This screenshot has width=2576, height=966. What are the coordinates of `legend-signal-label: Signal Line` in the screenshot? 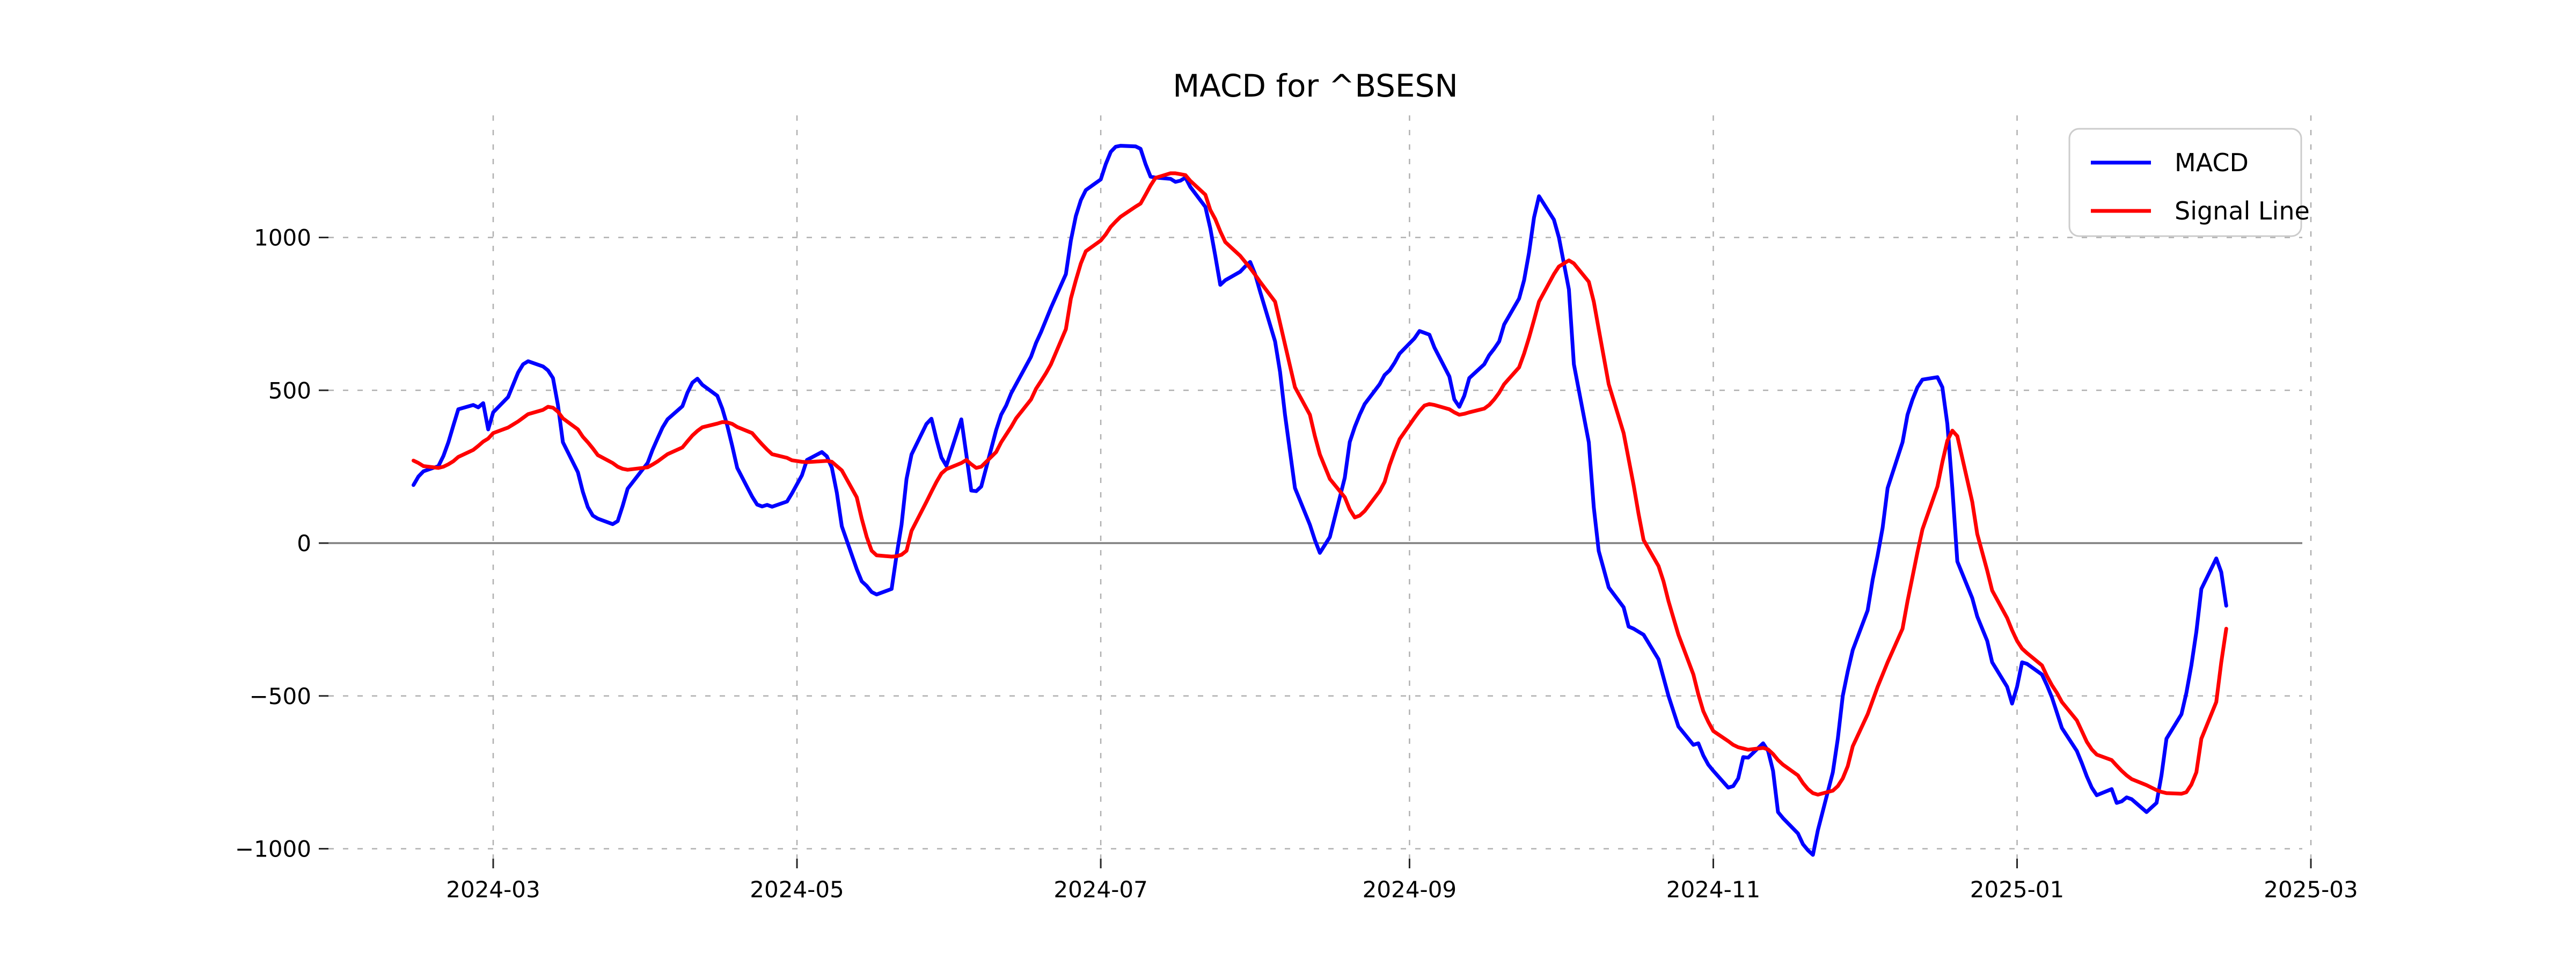 It's located at (2242, 210).